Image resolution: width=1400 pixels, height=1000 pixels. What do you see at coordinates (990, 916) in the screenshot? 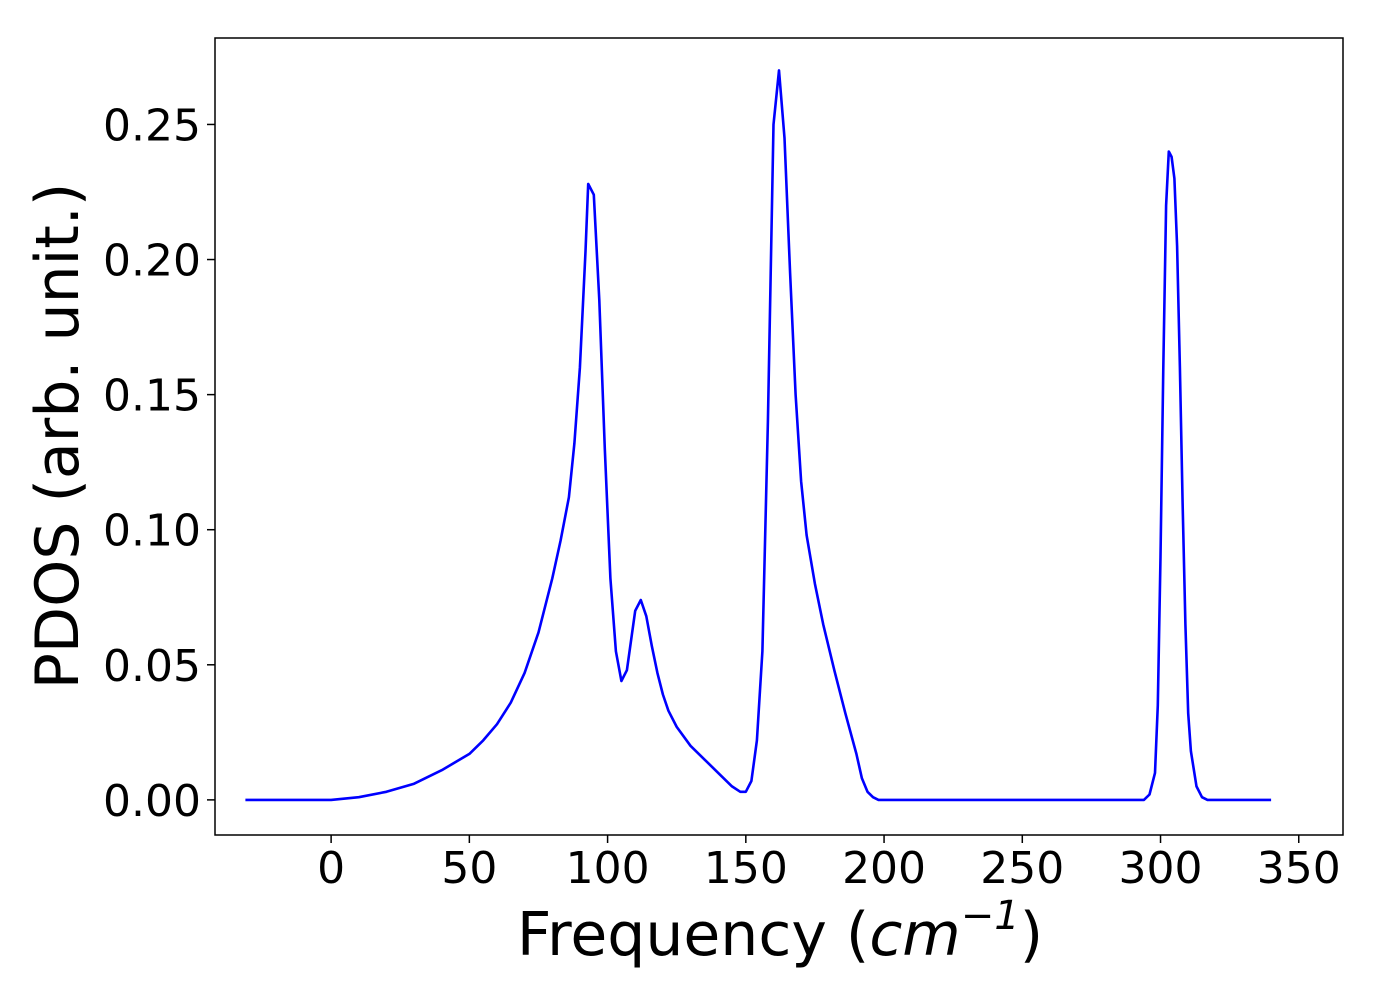
I see `x-axis-unit-exponent: −1` at bounding box center [990, 916].